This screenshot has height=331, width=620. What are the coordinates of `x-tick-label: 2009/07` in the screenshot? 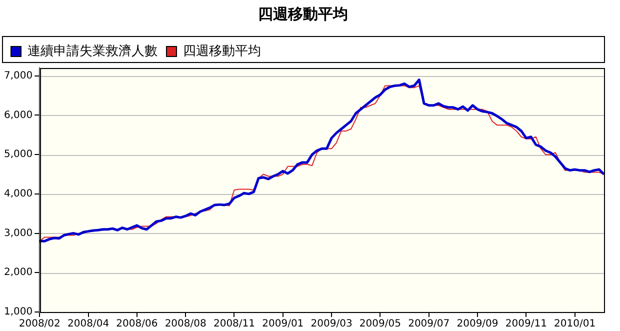 It's located at (429, 324).